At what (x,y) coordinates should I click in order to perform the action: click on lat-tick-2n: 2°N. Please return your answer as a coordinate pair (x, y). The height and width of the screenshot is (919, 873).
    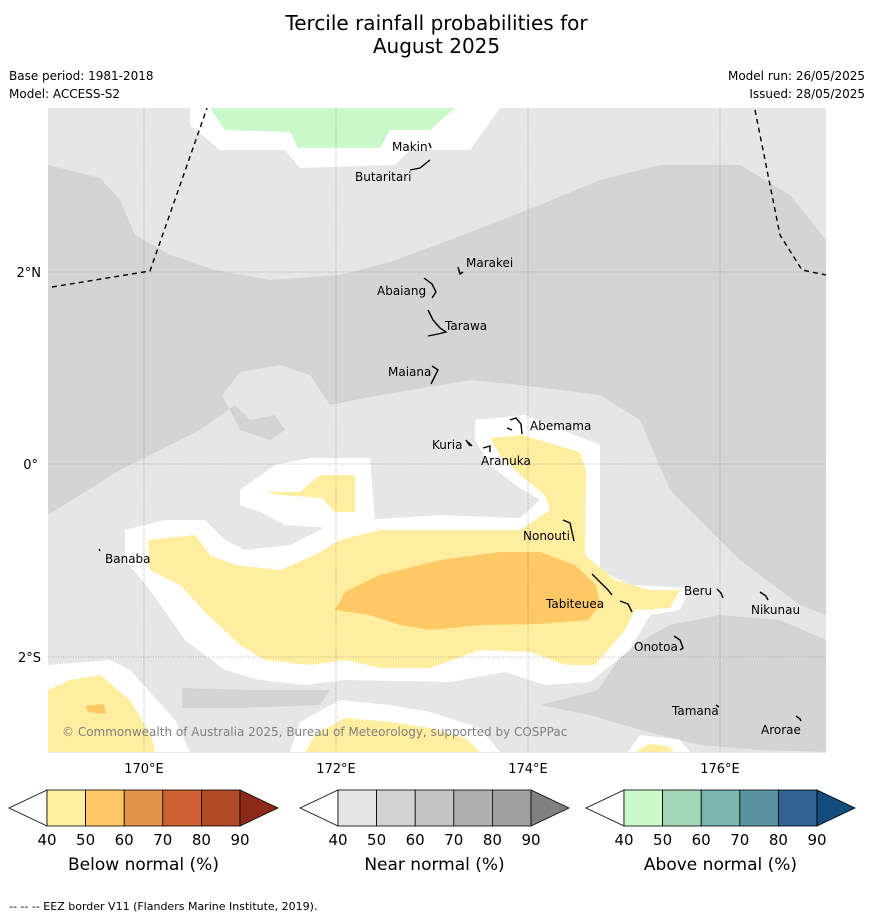
    Looking at the image, I should click on (29, 273).